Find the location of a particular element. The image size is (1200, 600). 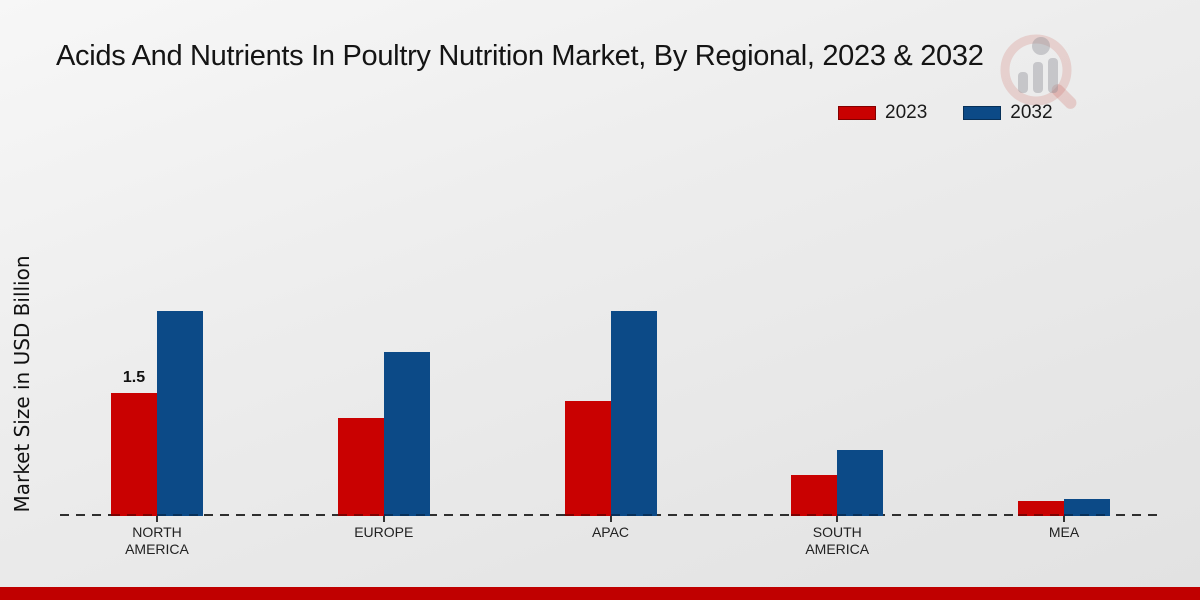

legend: 2023 2032 is located at coordinates (945, 113).